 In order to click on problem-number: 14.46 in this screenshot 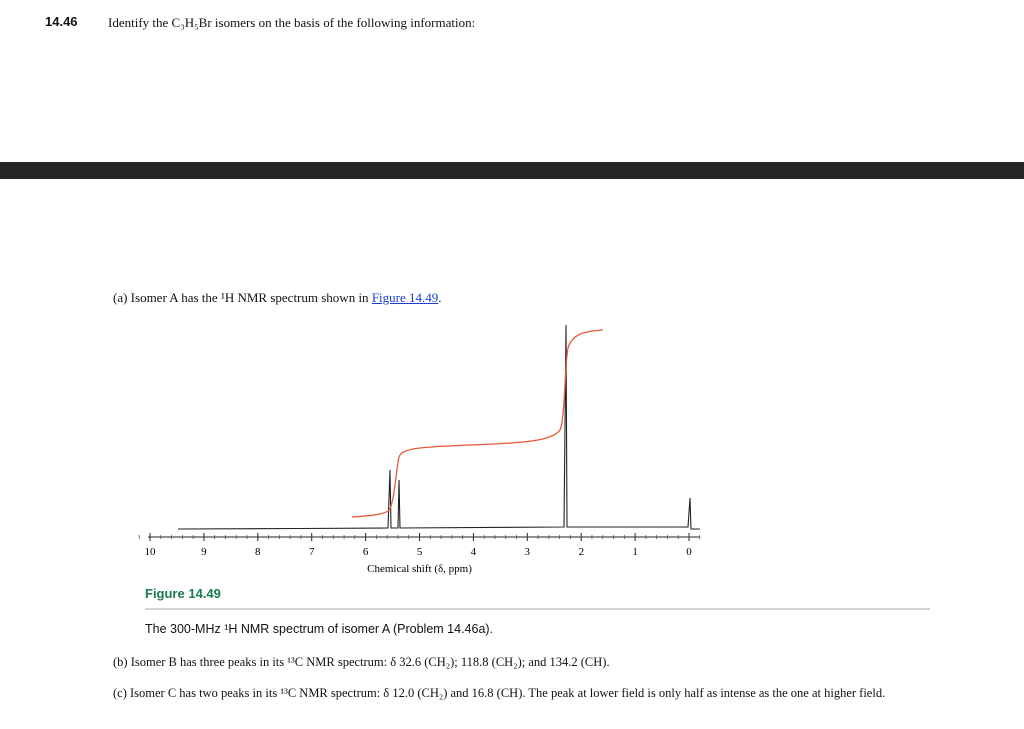, I will do `click(61, 21)`.